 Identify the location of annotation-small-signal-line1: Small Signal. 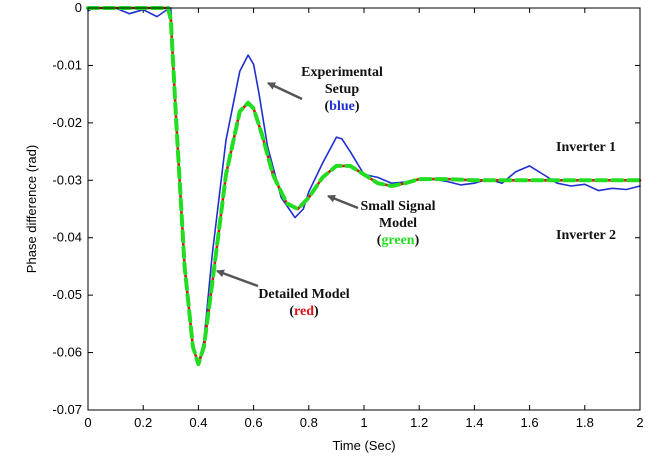
(397, 206).